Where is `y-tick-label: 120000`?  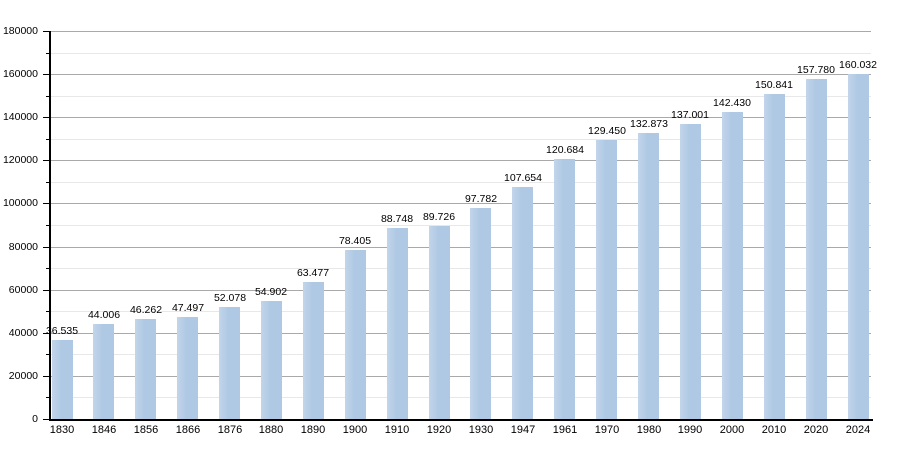 y-tick-label: 120000 is located at coordinates (20, 160).